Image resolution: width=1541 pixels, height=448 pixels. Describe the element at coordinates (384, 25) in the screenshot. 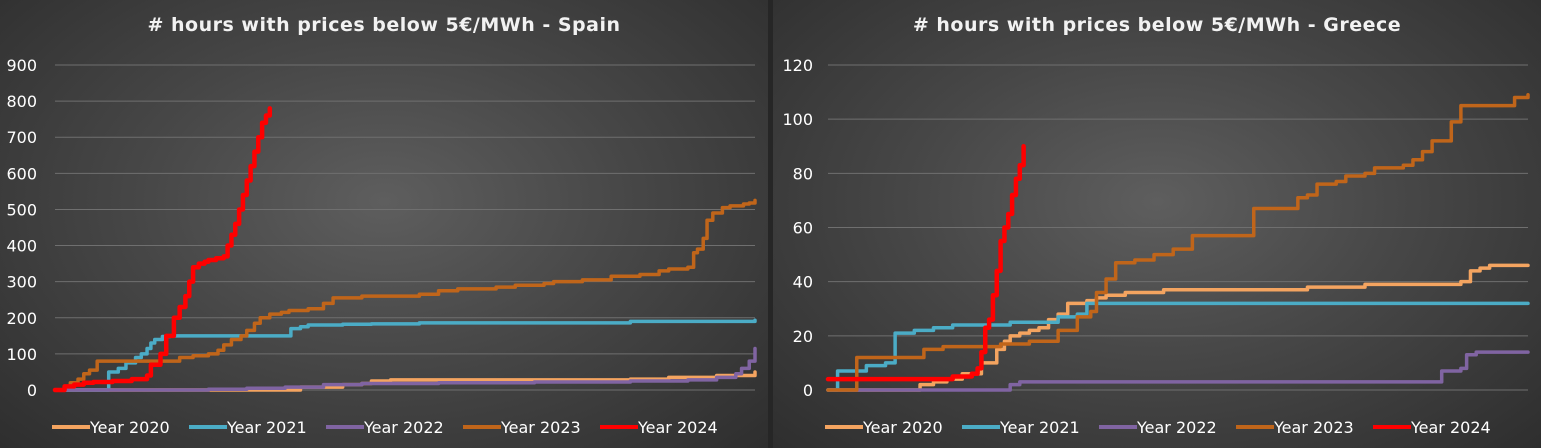

I see `chart-title: # hours with prices below 5€/MWh - Spain` at that location.